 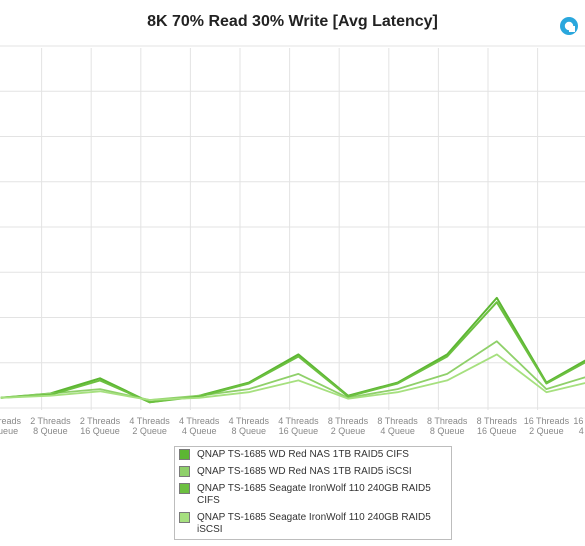 What do you see at coordinates (397, 426) in the screenshot?
I see `x-tick-label: 8 Threads 4 Queue` at bounding box center [397, 426].